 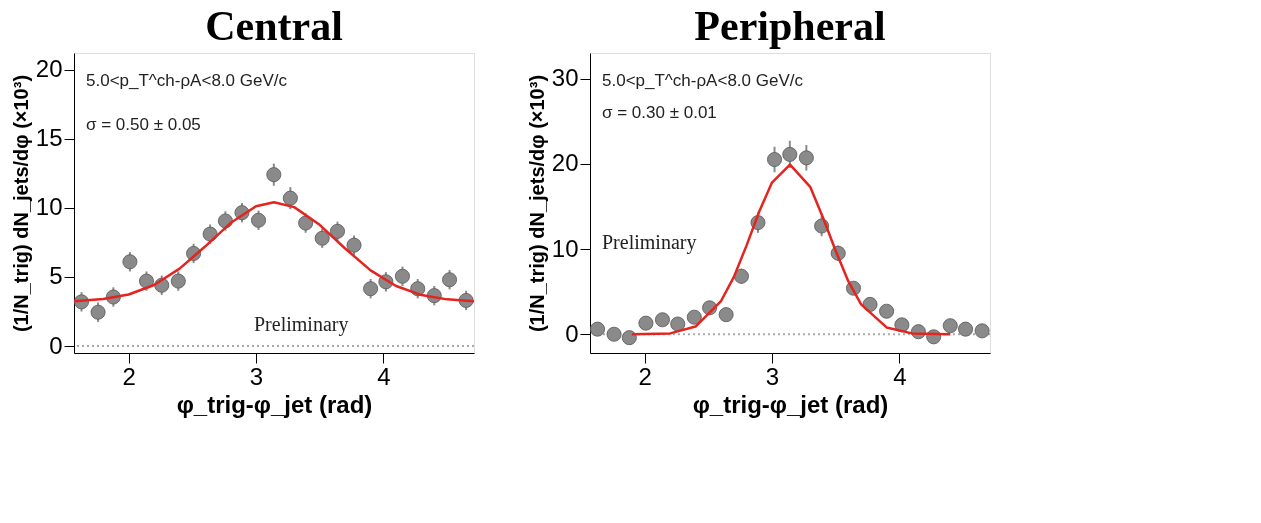 I want to click on y-tick-label: 15, so click(x=49, y=138).